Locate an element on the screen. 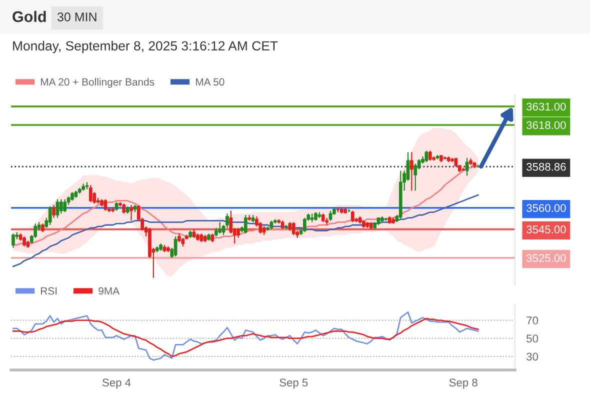  y-tick-label: 3588.86 is located at coordinates (546, 166).